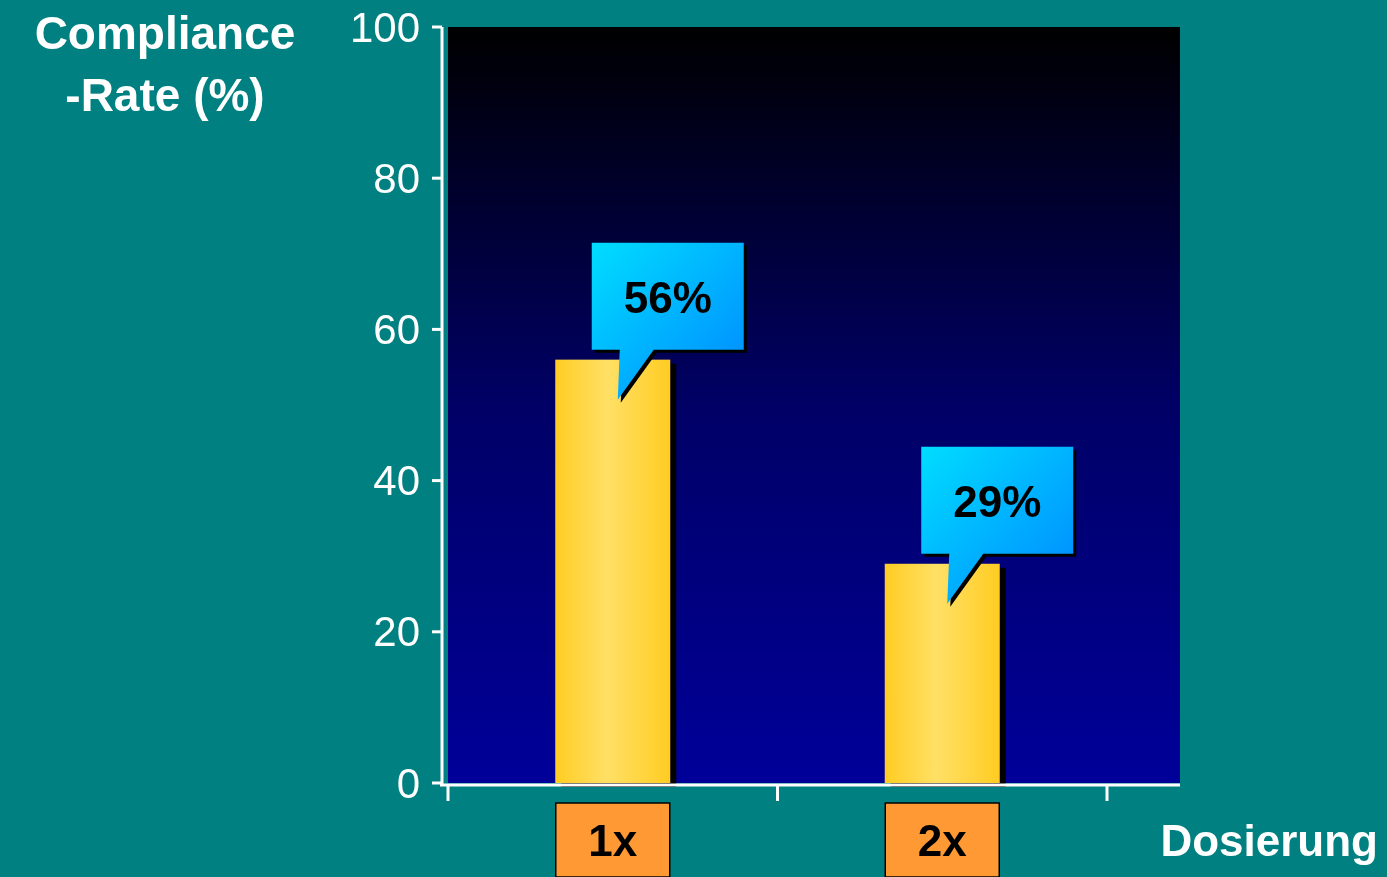 This screenshot has height=877, width=1387. I want to click on y-tick-label: 60, so click(396, 329).